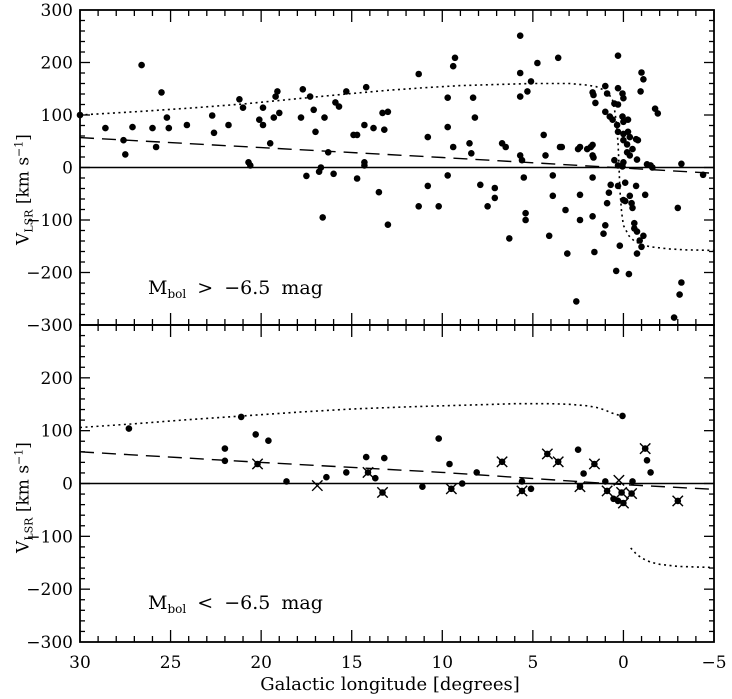  I want to click on y-tick-label: 200, so click(57, 379).